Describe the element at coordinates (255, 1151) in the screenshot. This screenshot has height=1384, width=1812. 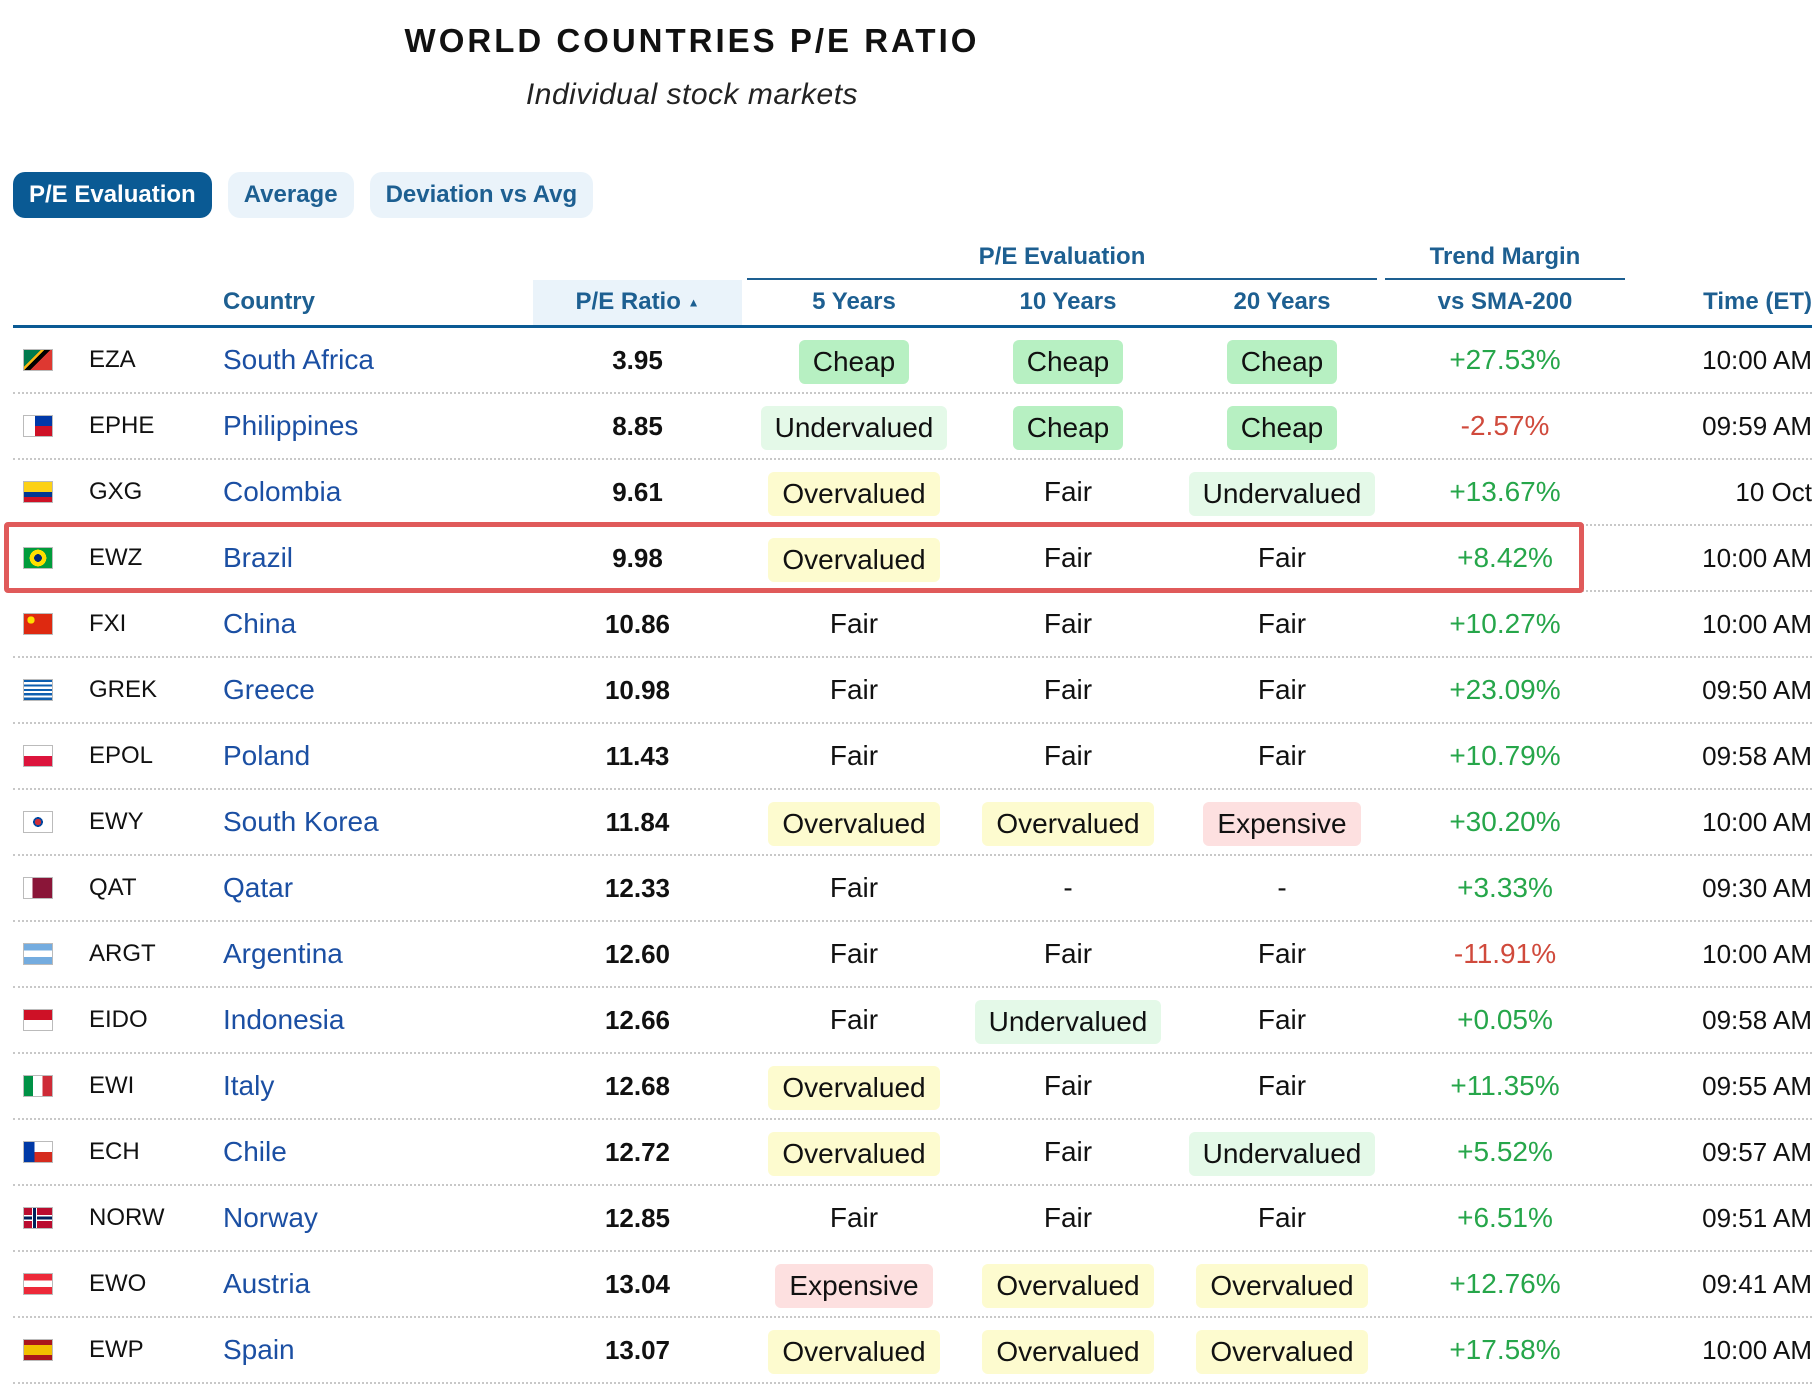
I see `country-link: Chile` at that location.